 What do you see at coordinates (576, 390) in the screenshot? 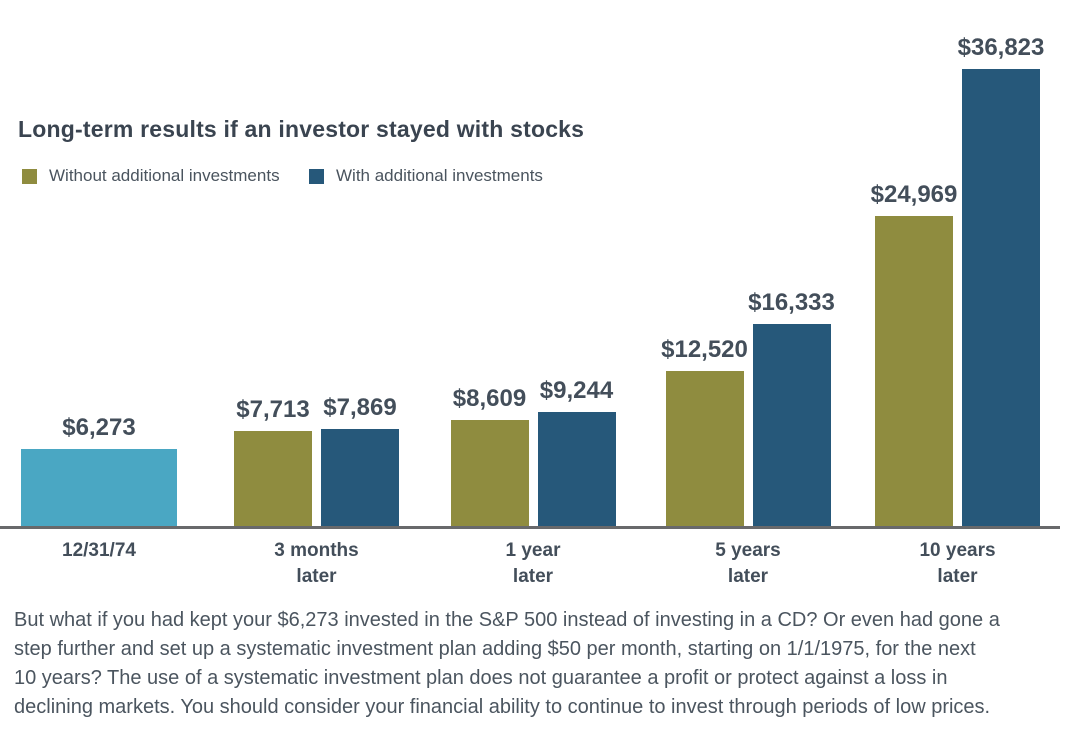
I see `value-label: $9,244` at bounding box center [576, 390].